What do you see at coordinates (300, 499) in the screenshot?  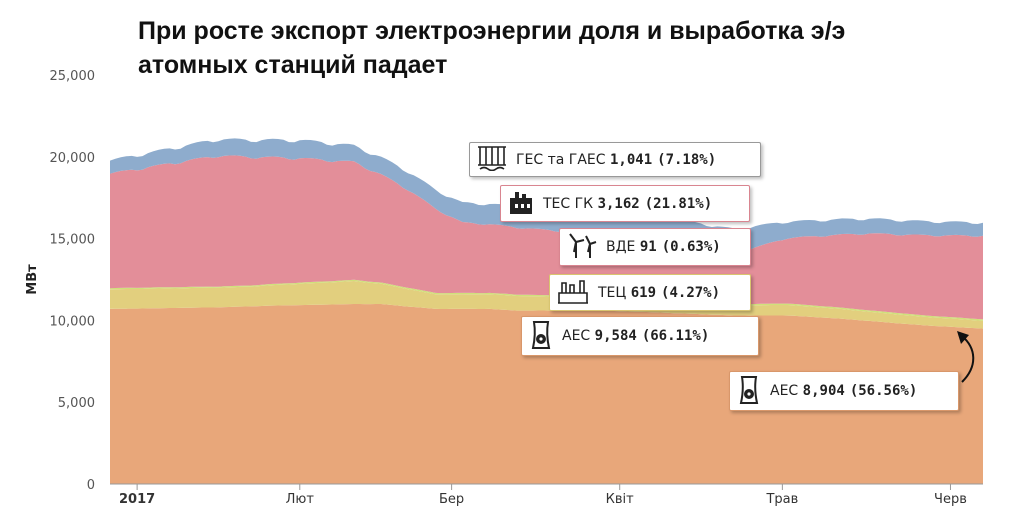 I see `x-tick-label: Лют` at bounding box center [300, 499].